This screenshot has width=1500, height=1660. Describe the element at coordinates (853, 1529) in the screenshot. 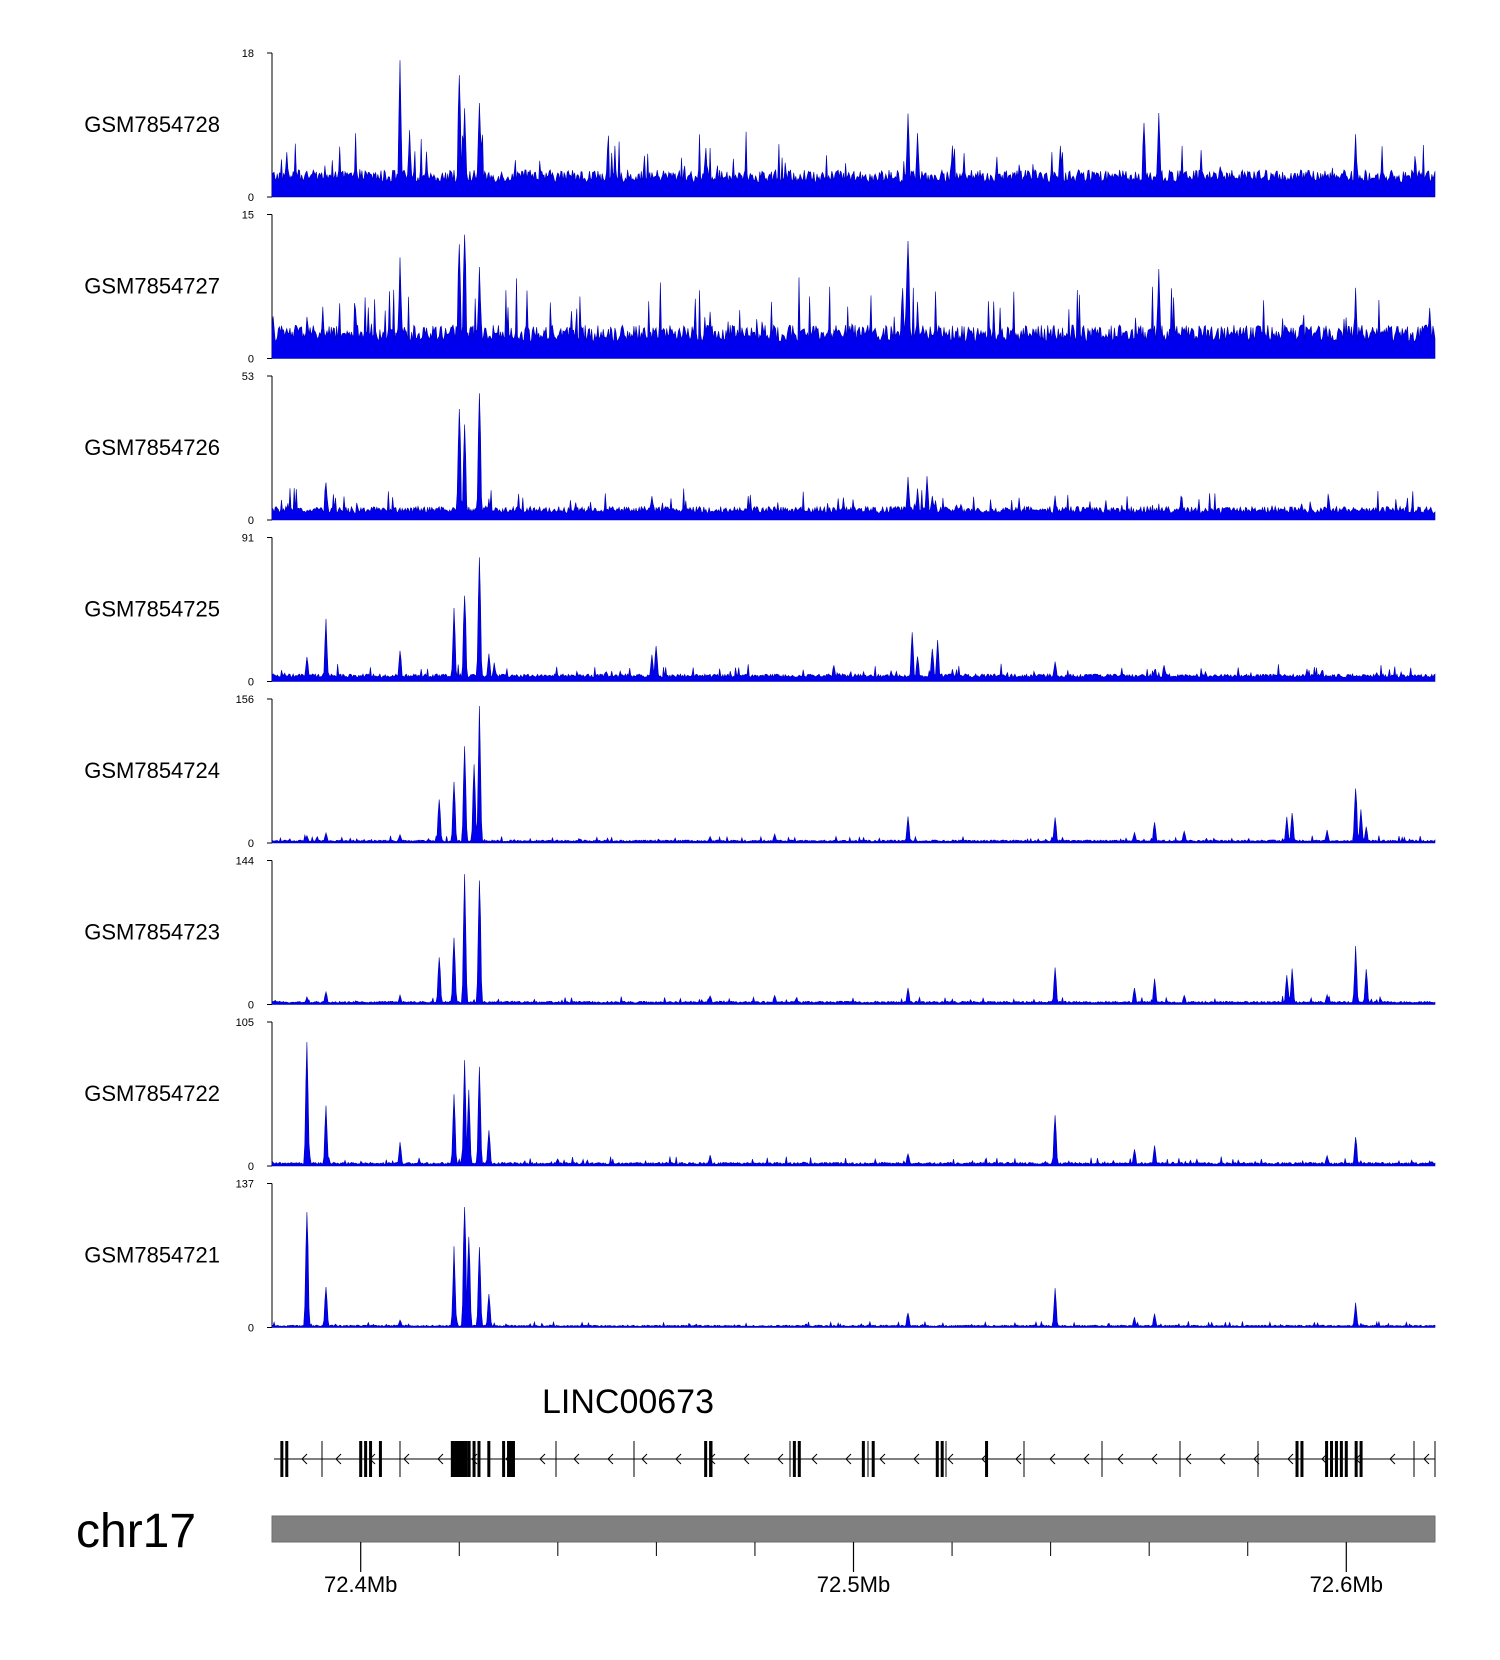

I see `chromosome-bar` at that location.